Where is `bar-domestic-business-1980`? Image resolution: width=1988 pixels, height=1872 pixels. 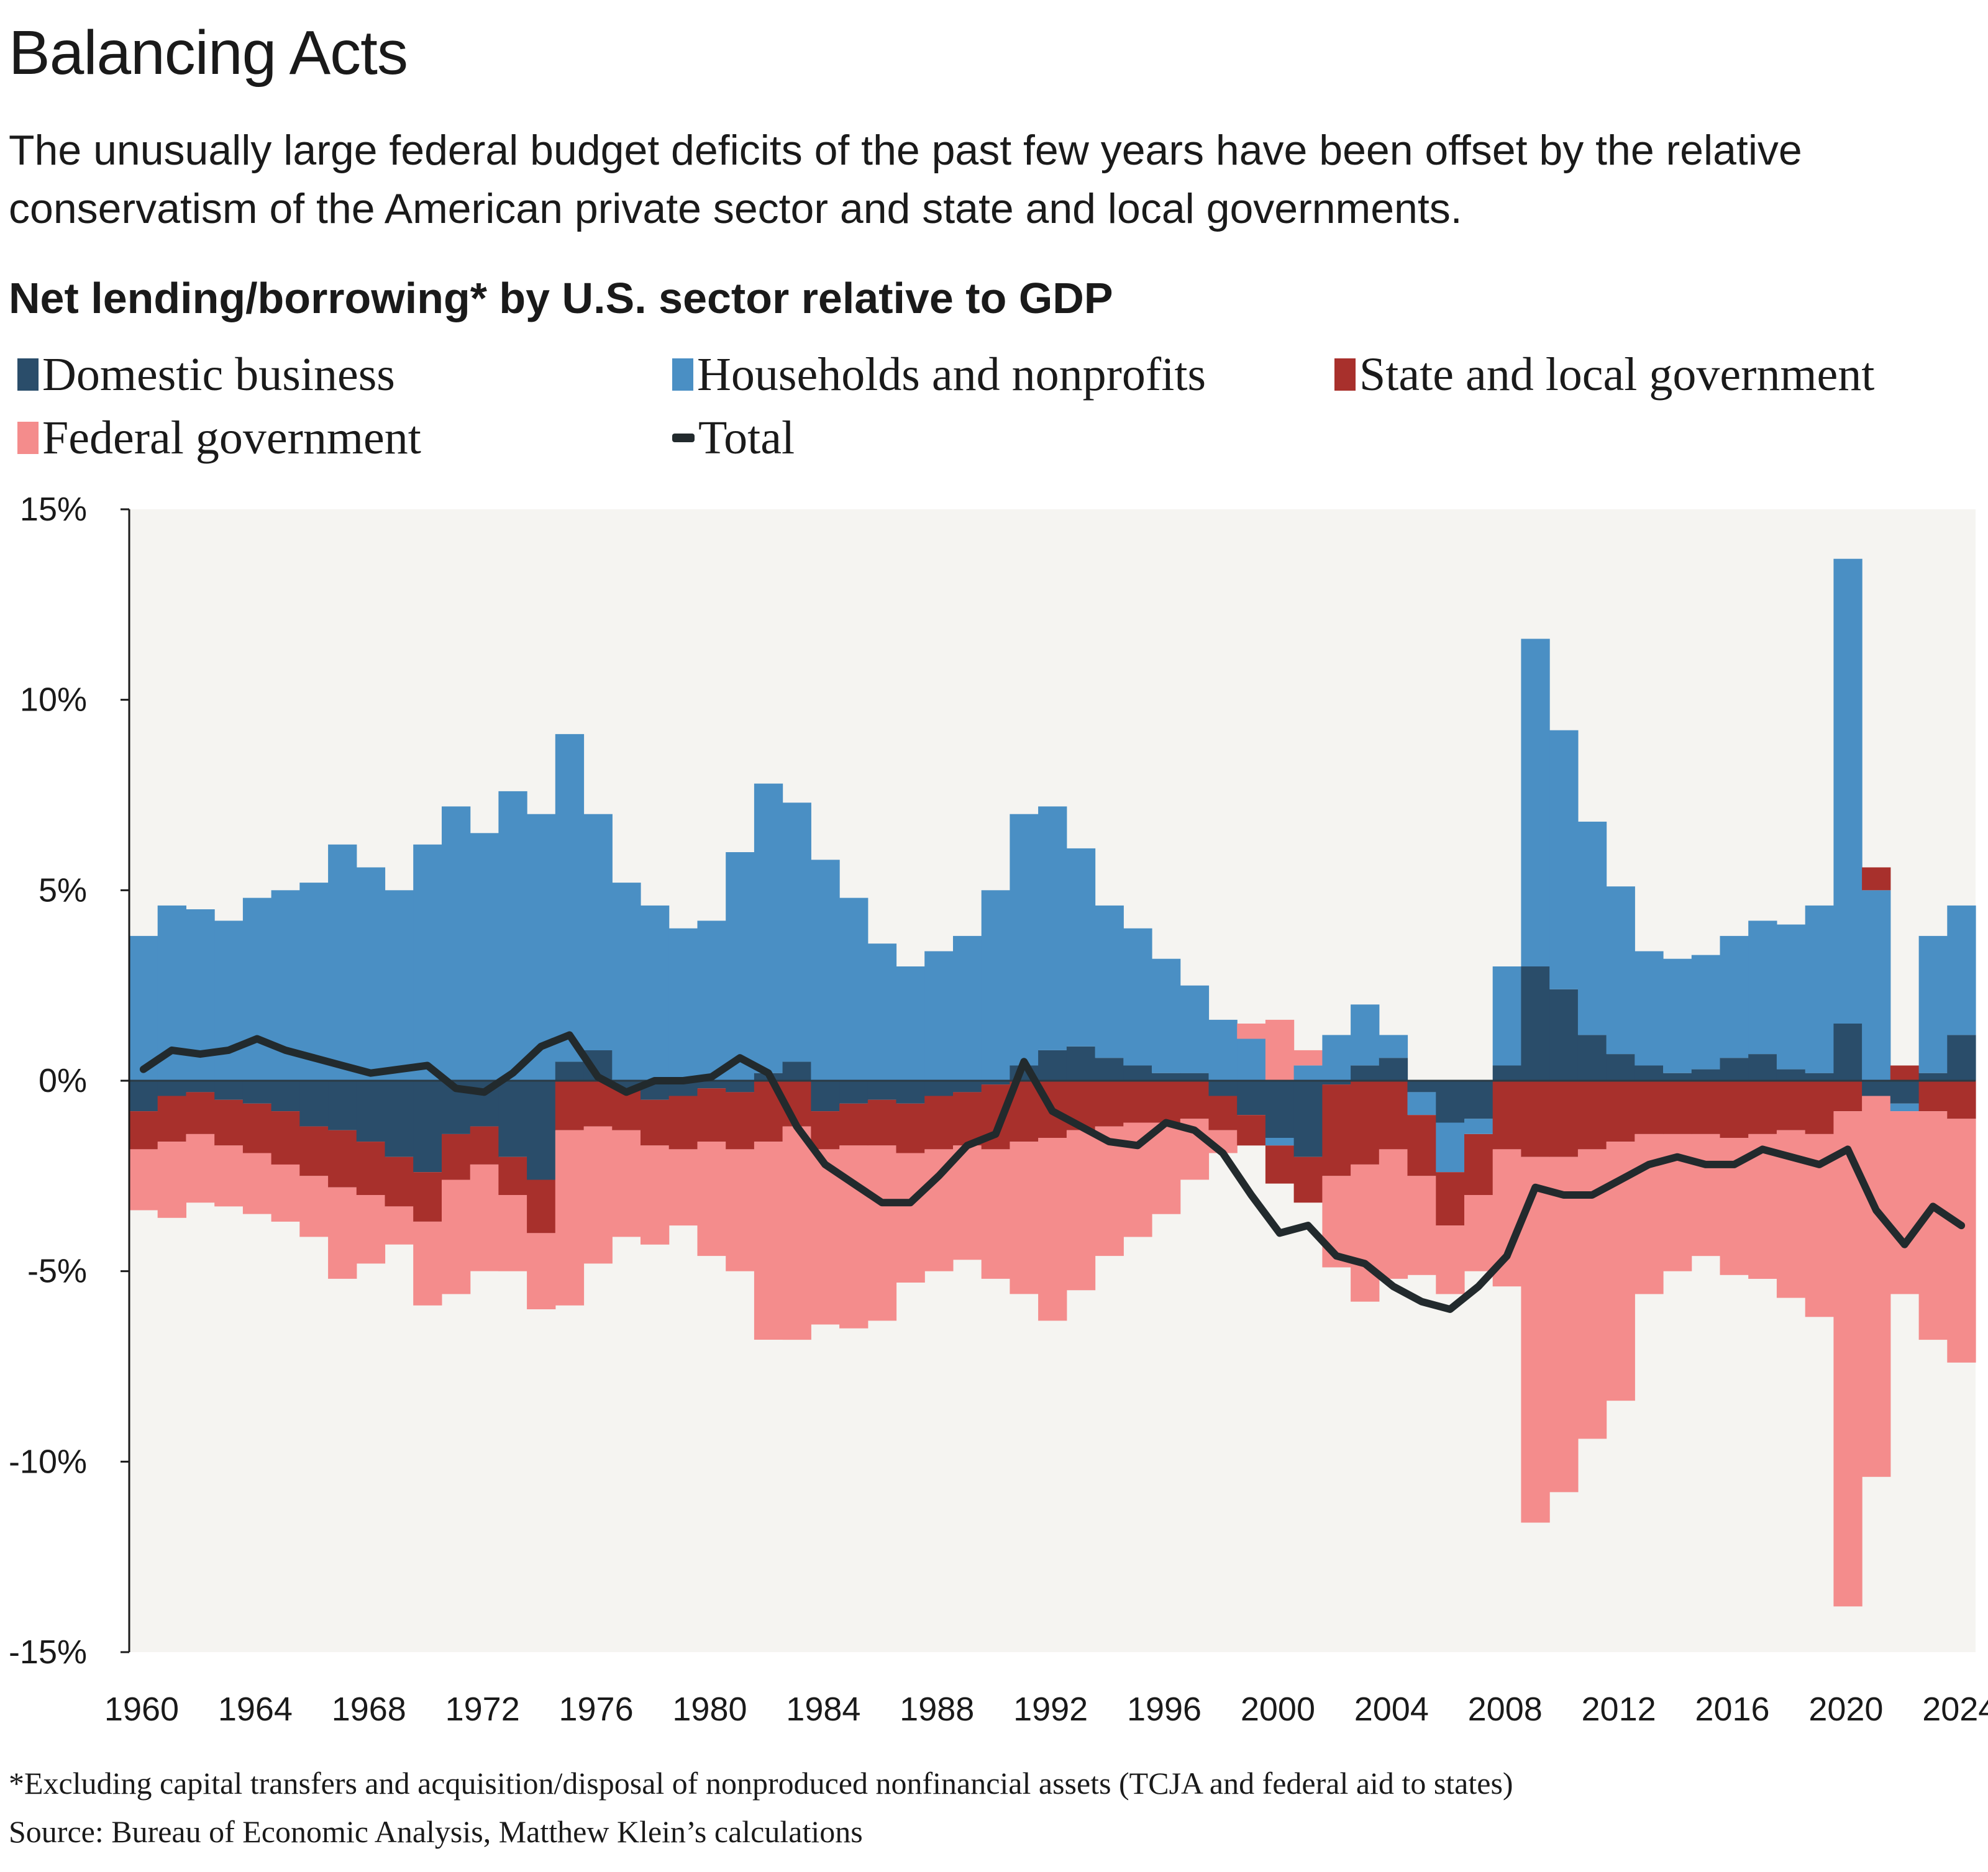 bar-domestic-business-1980 is located at coordinates (711, 1085).